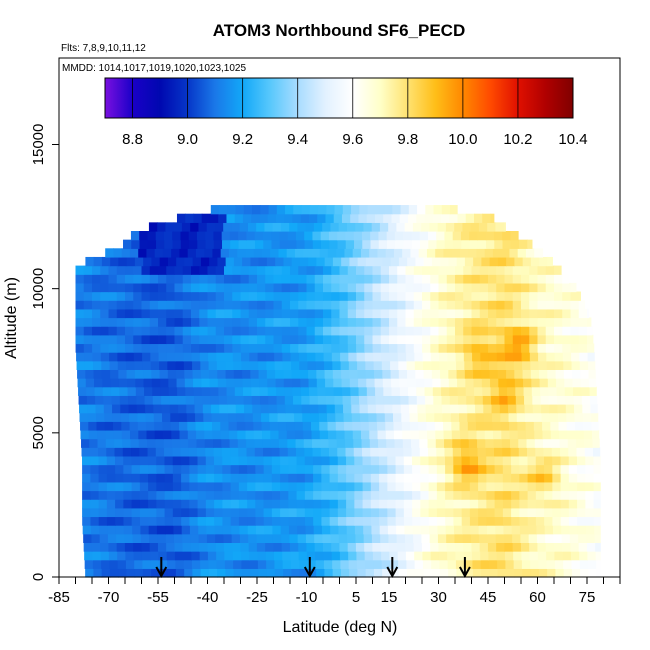 This screenshot has width=650, height=650. What do you see at coordinates (462, 139) in the screenshot?
I see `colorbar-tick-label: 10.0` at bounding box center [462, 139].